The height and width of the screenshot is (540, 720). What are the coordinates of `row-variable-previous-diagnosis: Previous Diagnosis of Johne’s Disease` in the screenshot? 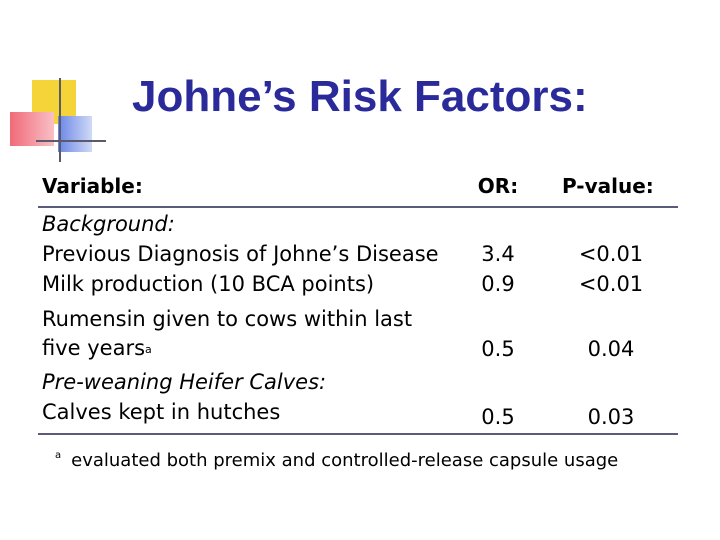 It's located at (240, 254).